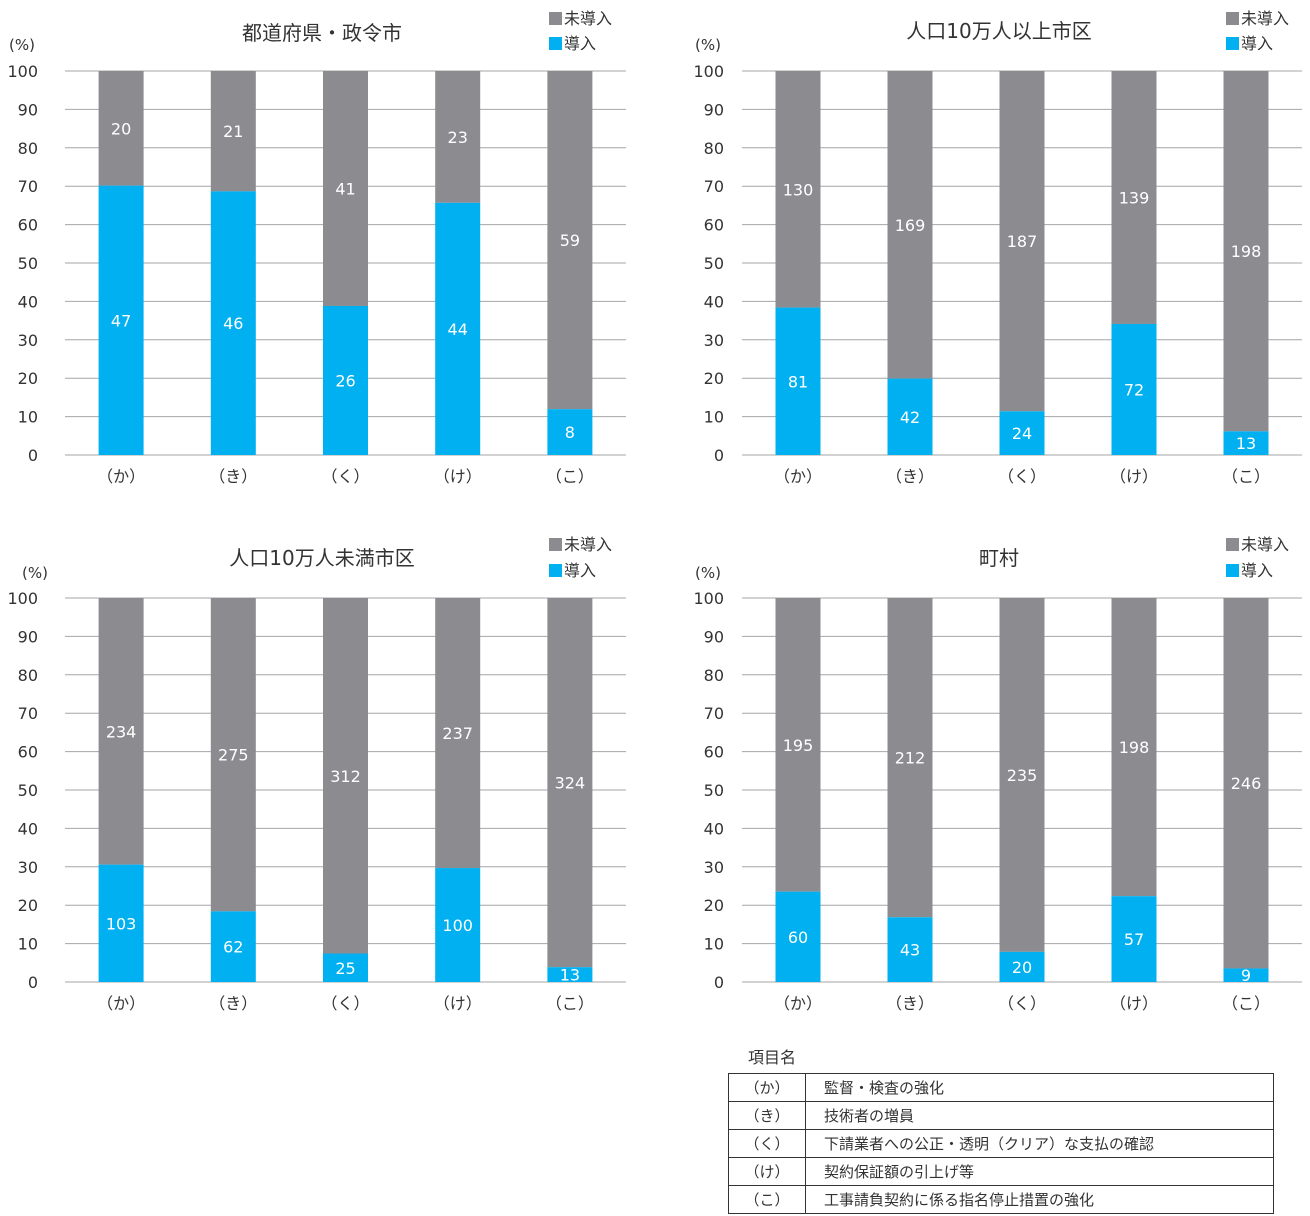 The image size is (1310, 1216). I want to click on x-category-label: （き）, so click(233, 1003).